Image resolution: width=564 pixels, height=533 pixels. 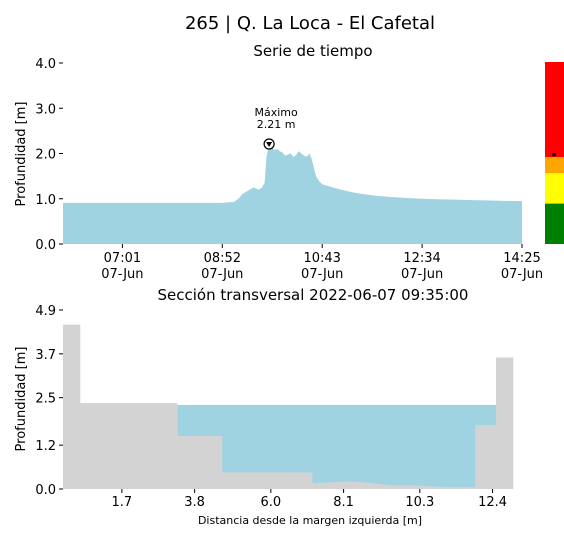 What do you see at coordinates (276, 112) in the screenshot?
I see `maximum-label: Máximo` at bounding box center [276, 112].